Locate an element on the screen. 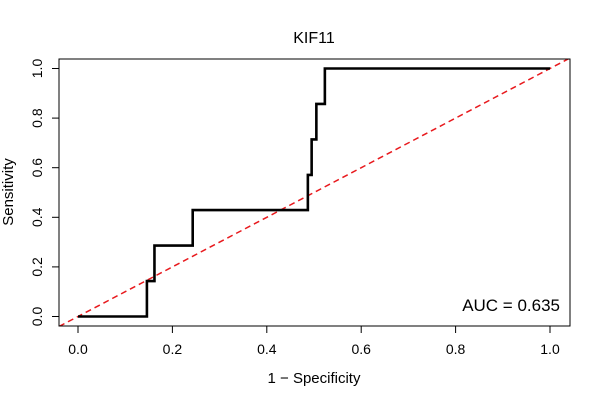  y-tick-label: 0.6 is located at coordinates (37, 168).